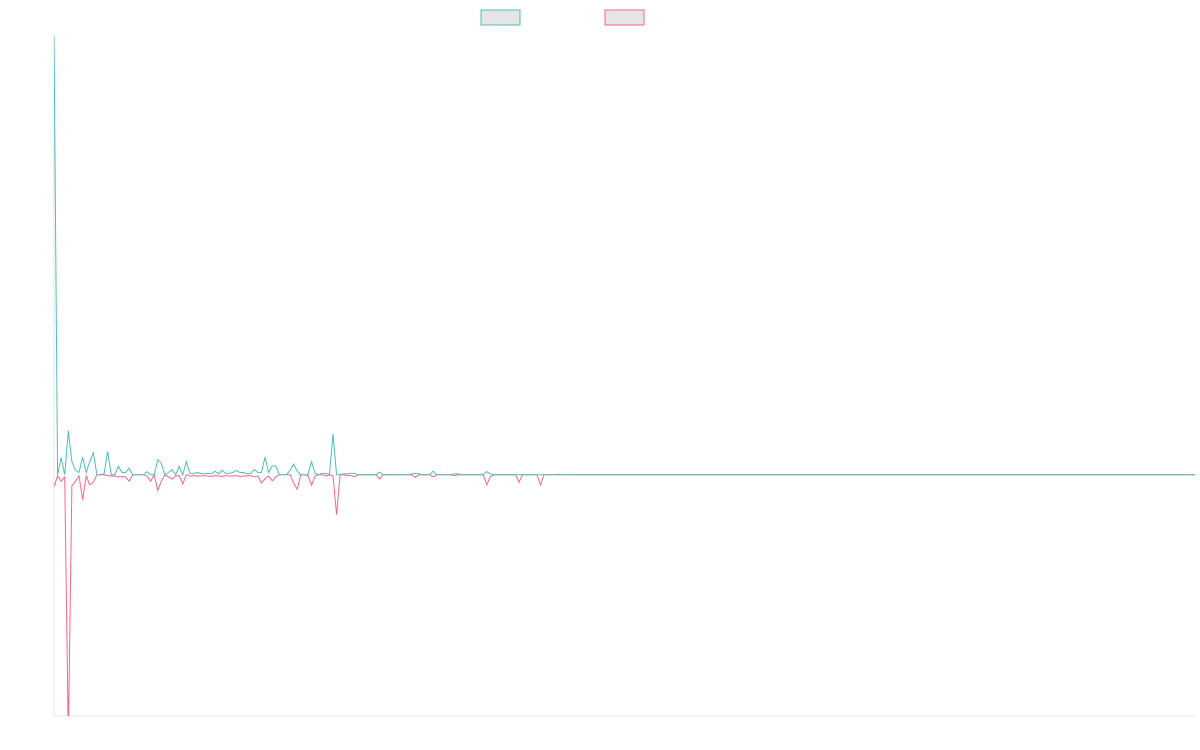  Describe the element at coordinates (562, 17) in the screenshot. I see `legend` at that location.